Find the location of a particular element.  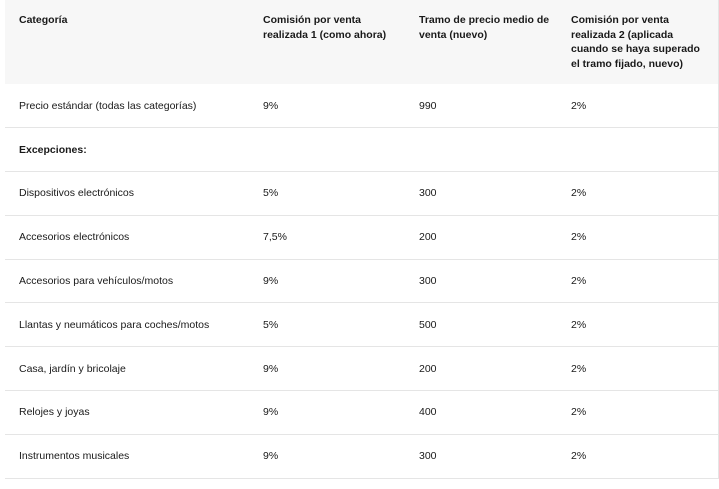

cell-category: Casa, jardín y bricolaje is located at coordinates (72, 368).